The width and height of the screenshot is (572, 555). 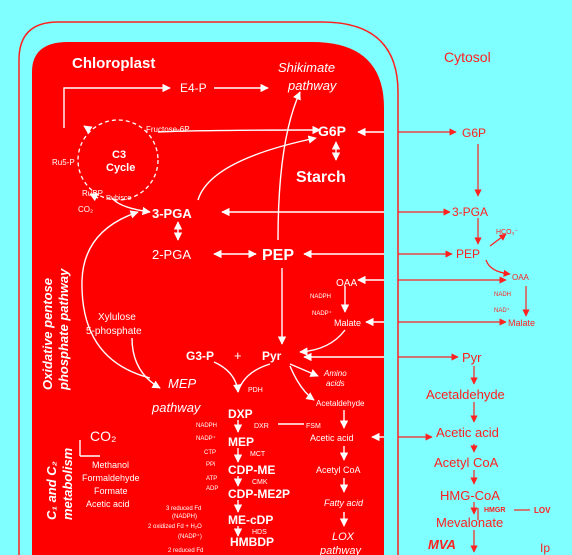 What do you see at coordinates (313, 426) in the screenshot?
I see `fsm-label: FSM` at bounding box center [313, 426].